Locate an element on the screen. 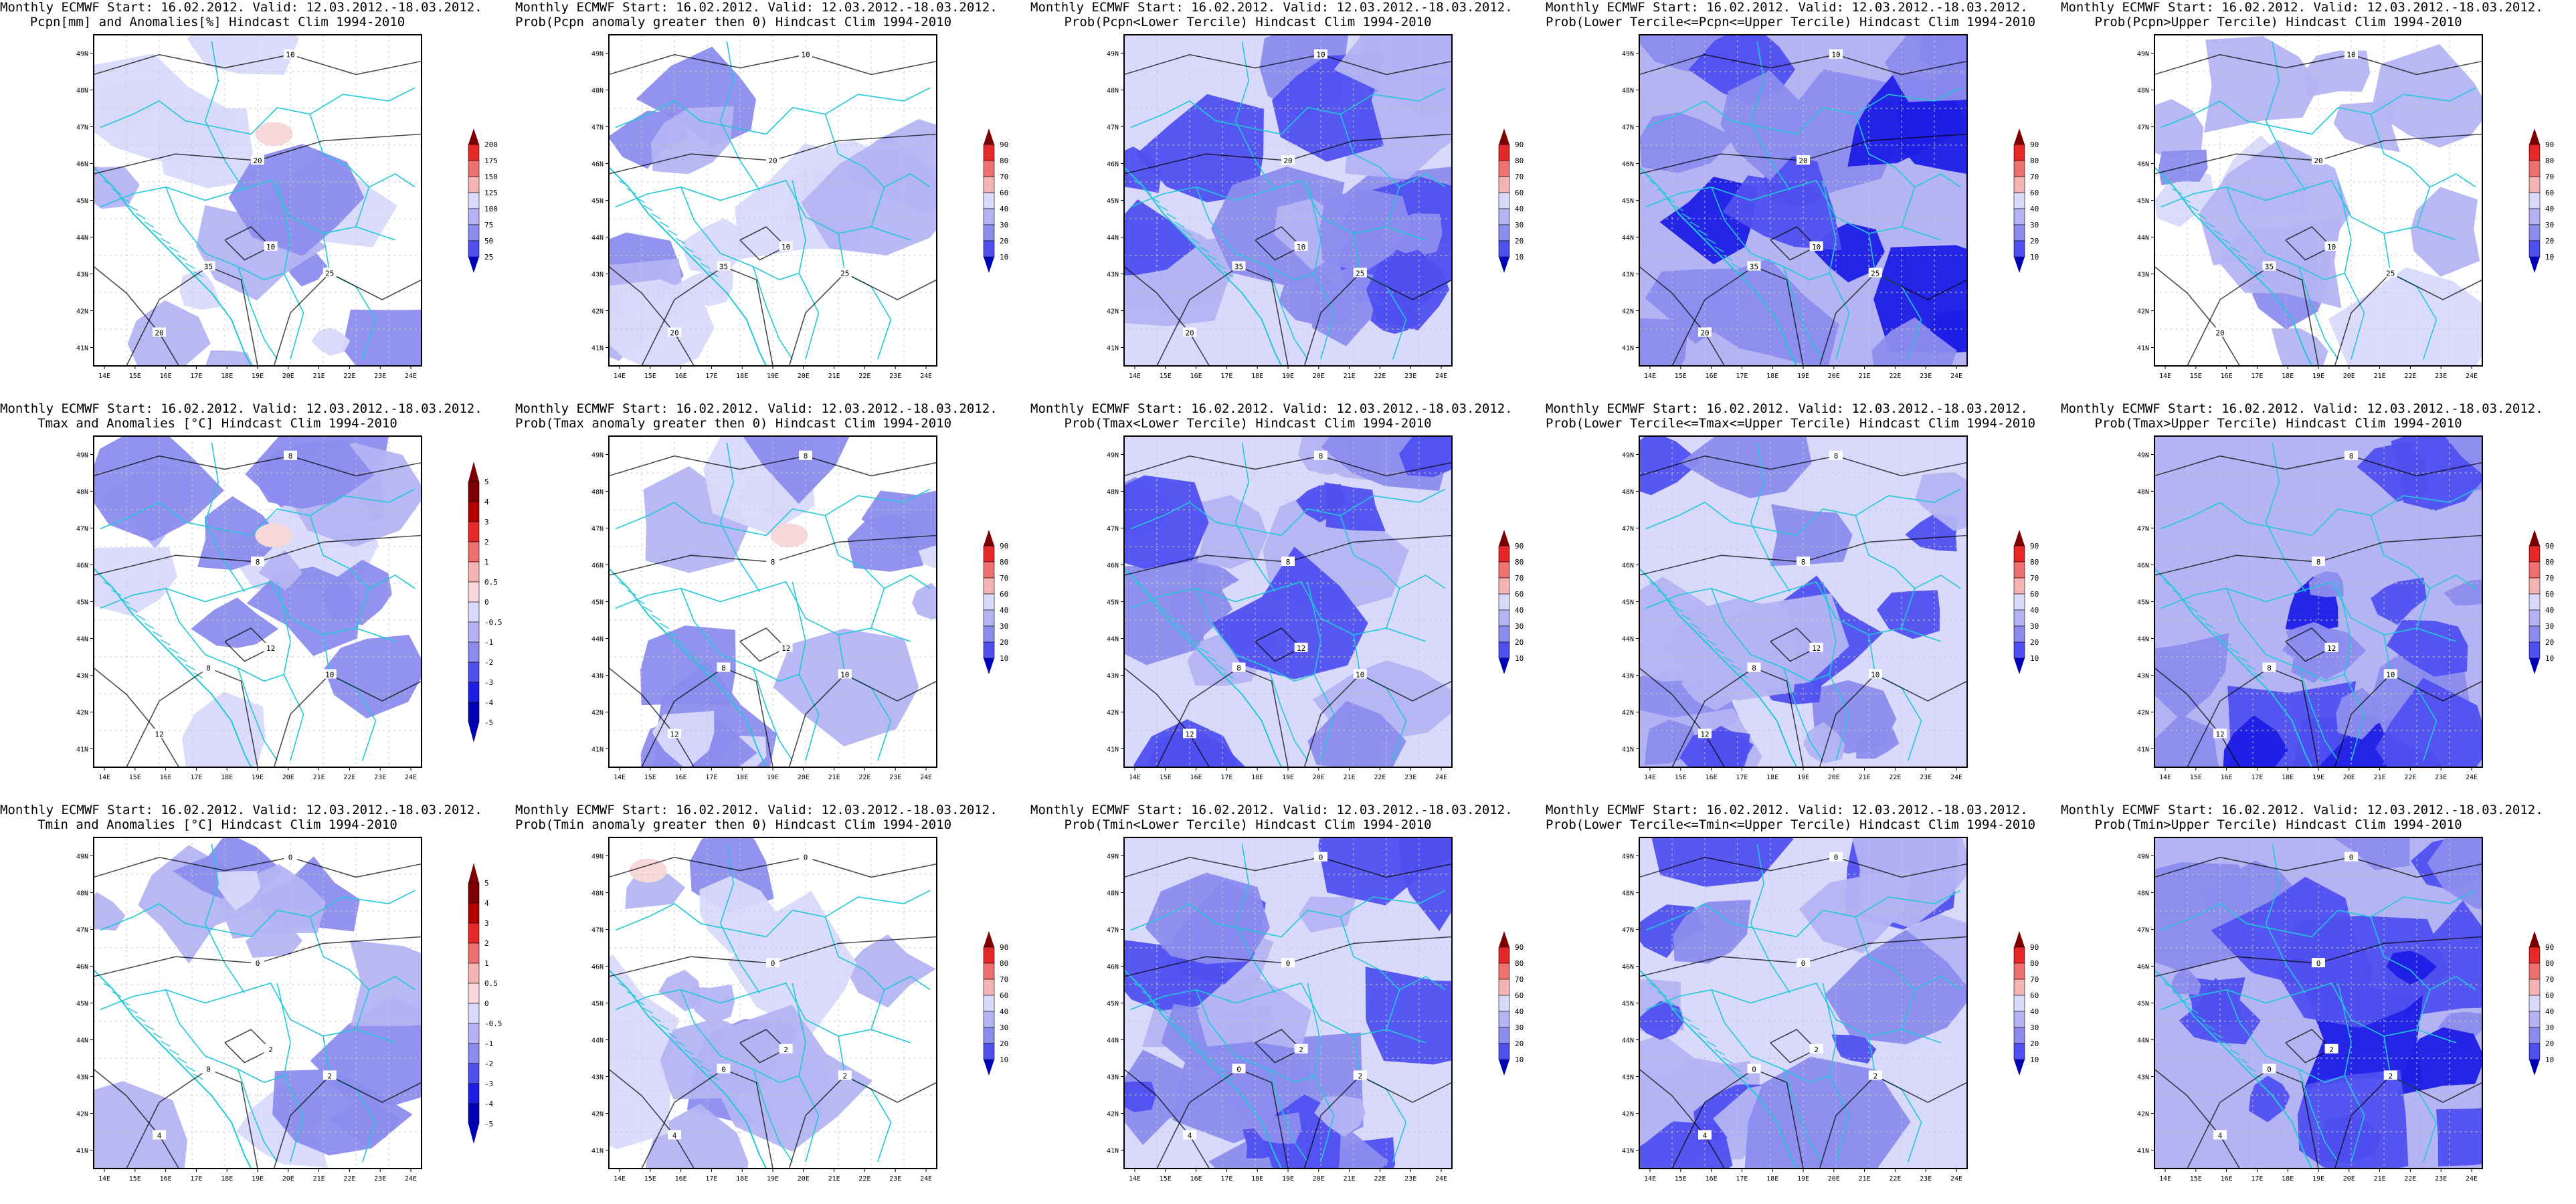  colorbar-label: 70 is located at coordinates (2035, 979).